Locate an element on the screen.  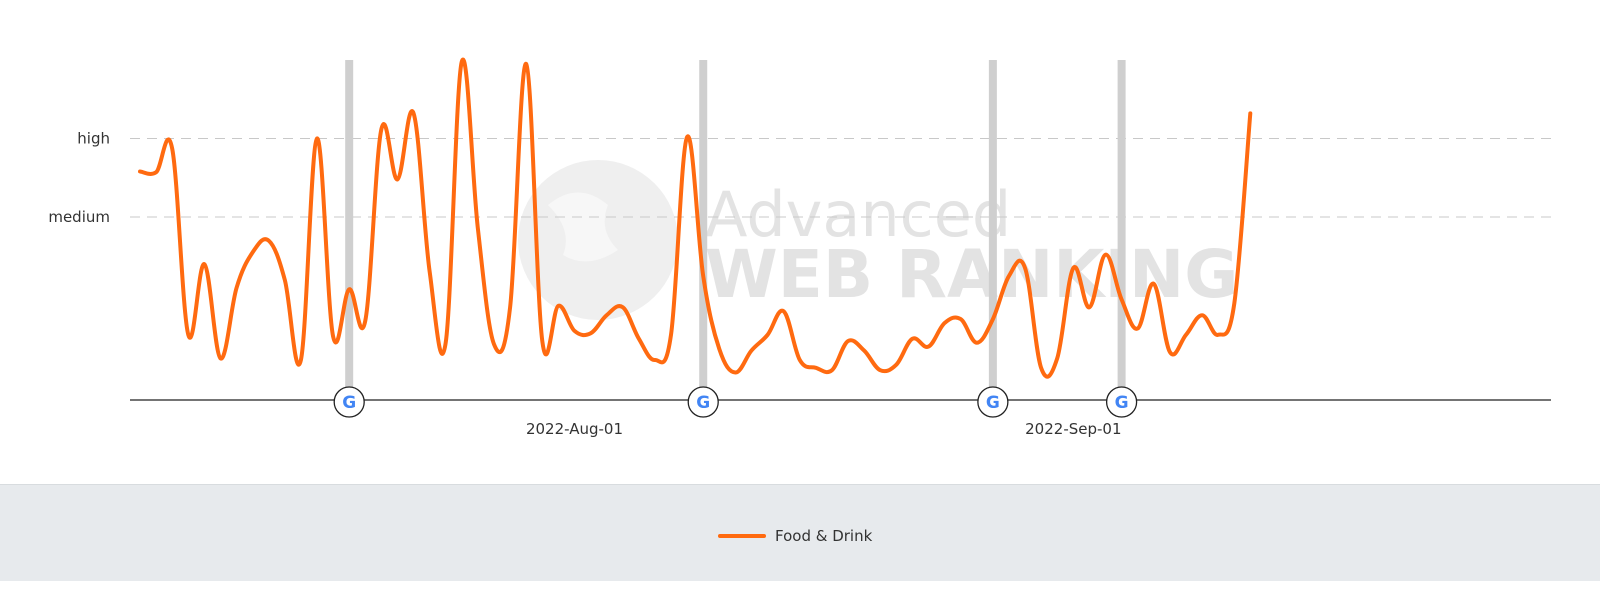
watermark-line1: Advanced is located at coordinates (858, 214).